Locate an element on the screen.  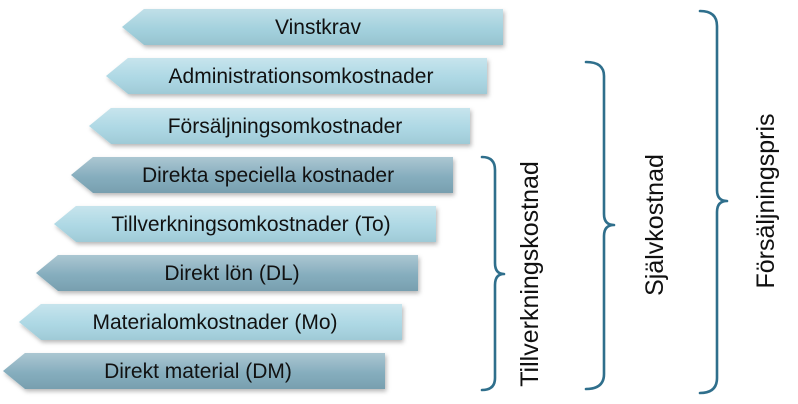
bracket-sjalvkostnad-shape is located at coordinates (600, 225).